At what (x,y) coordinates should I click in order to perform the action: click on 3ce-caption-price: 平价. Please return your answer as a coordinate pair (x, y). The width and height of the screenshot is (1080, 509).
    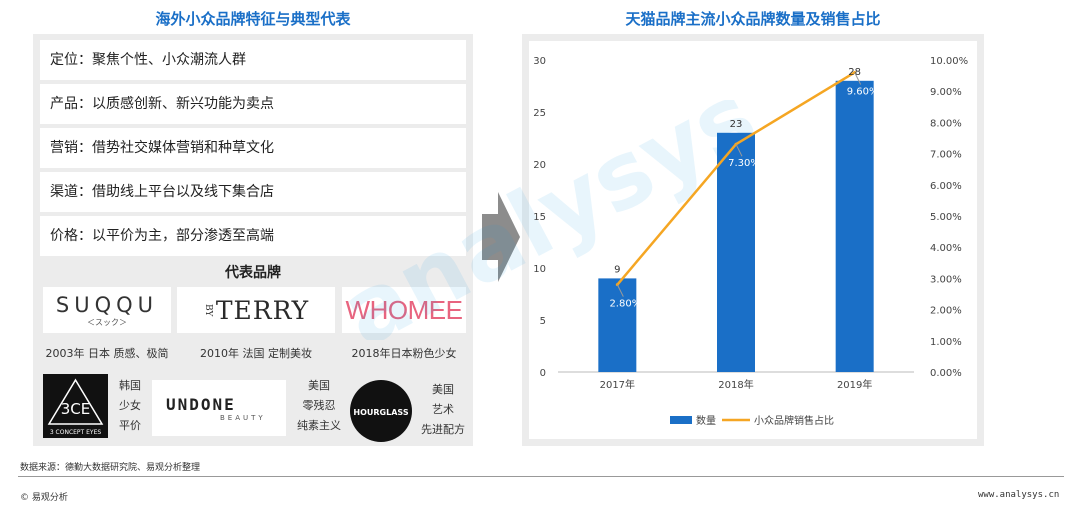
    Looking at the image, I should click on (130, 425).